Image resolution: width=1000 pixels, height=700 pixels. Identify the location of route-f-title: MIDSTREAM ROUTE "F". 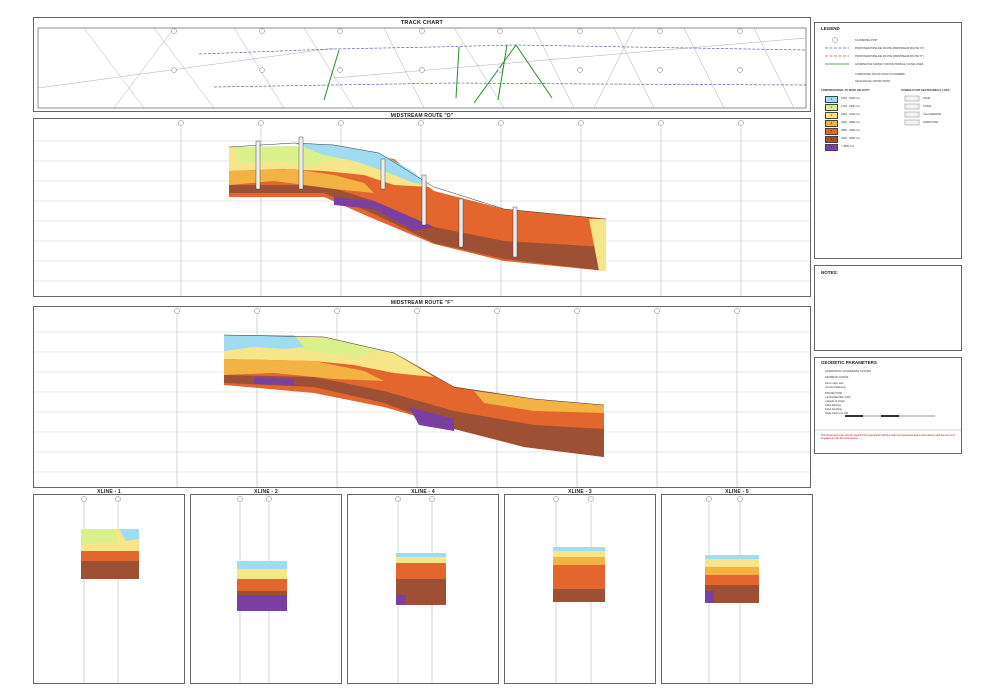
(422, 303).